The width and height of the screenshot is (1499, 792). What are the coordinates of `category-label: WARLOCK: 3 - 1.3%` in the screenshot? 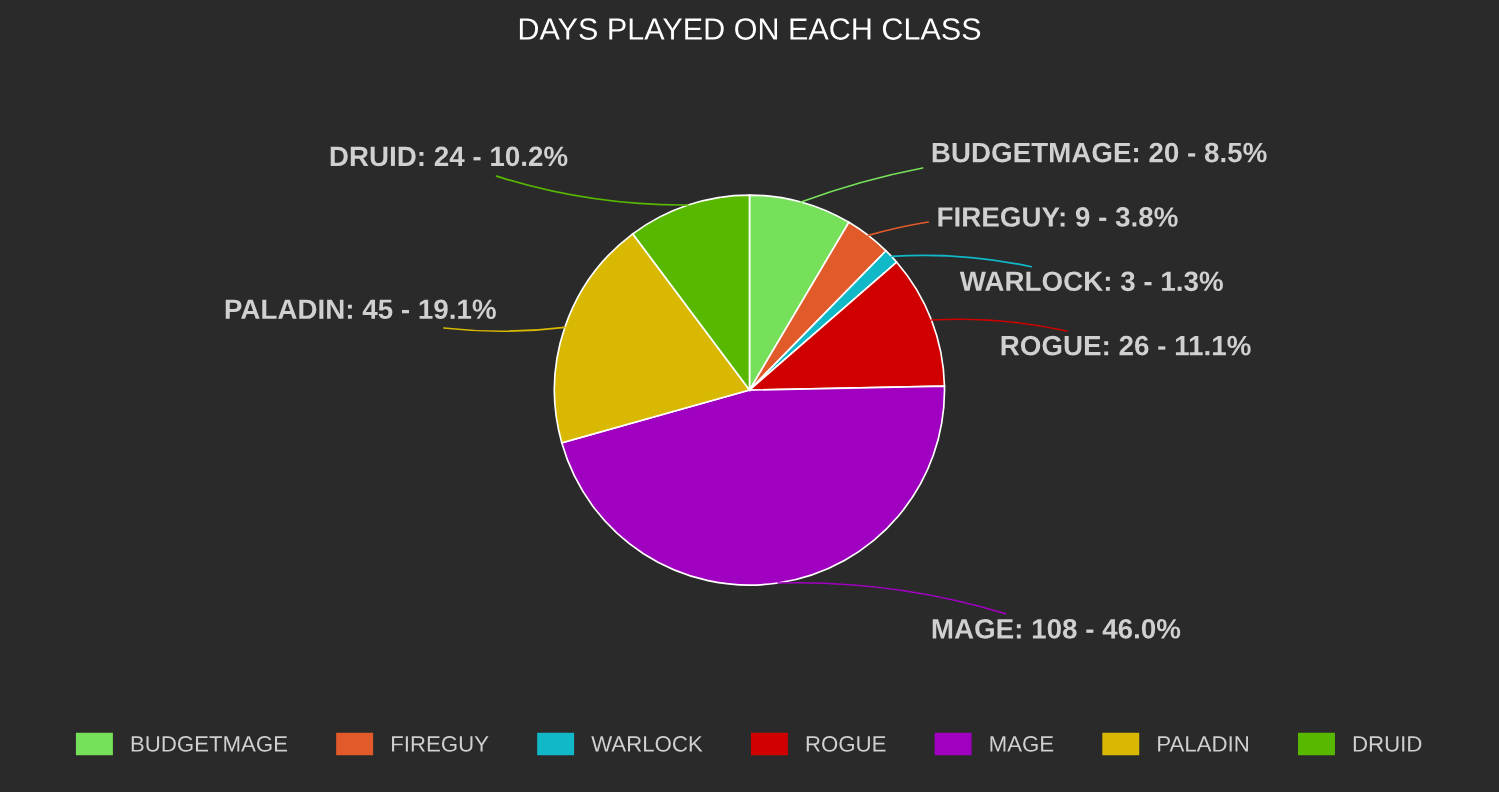 It's located at (1091, 281).